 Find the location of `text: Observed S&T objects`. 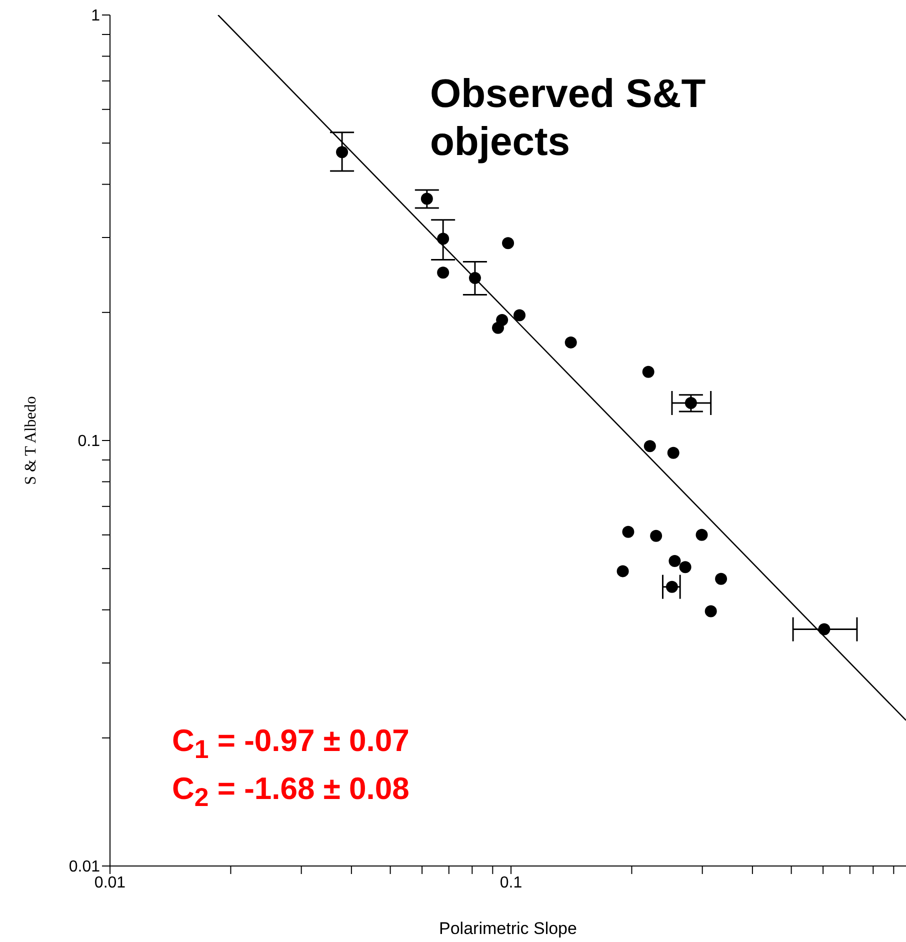

text: Observed S&T objects is located at coordinates (568, 118).